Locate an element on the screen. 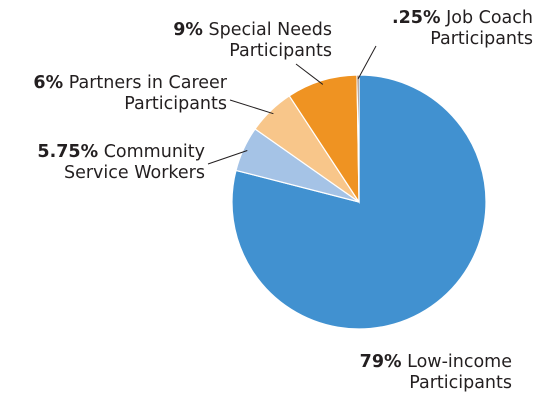  slice-percent: .25% is located at coordinates (416, 18).